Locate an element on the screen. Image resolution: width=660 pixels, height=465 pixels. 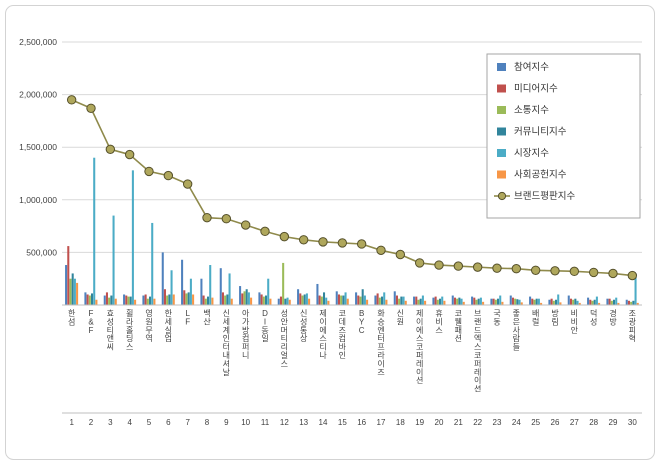
legend-item: 커뮤니티지수 is located at coordinates (532, 132).